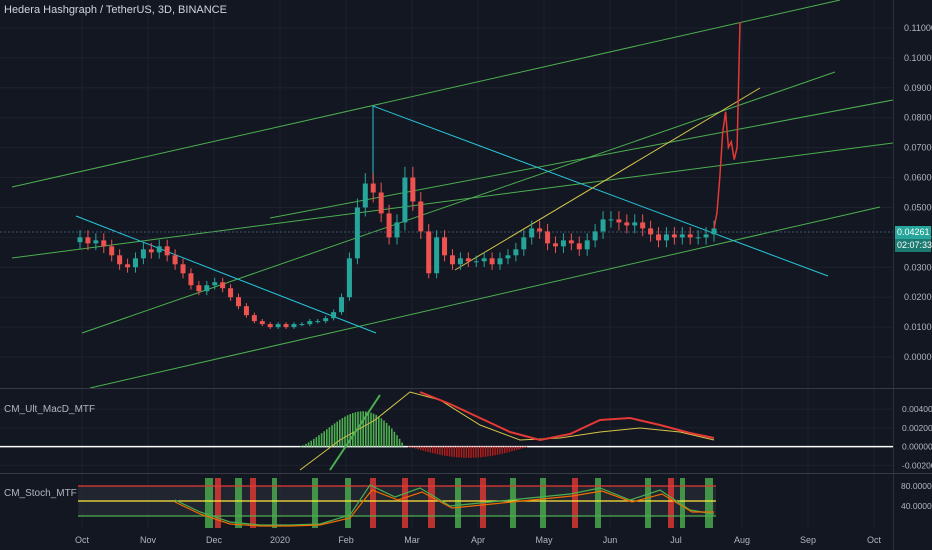 This screenshot has height=550, width=932. I want to click on price-tick-label: 0.00000, so click(918, 357).